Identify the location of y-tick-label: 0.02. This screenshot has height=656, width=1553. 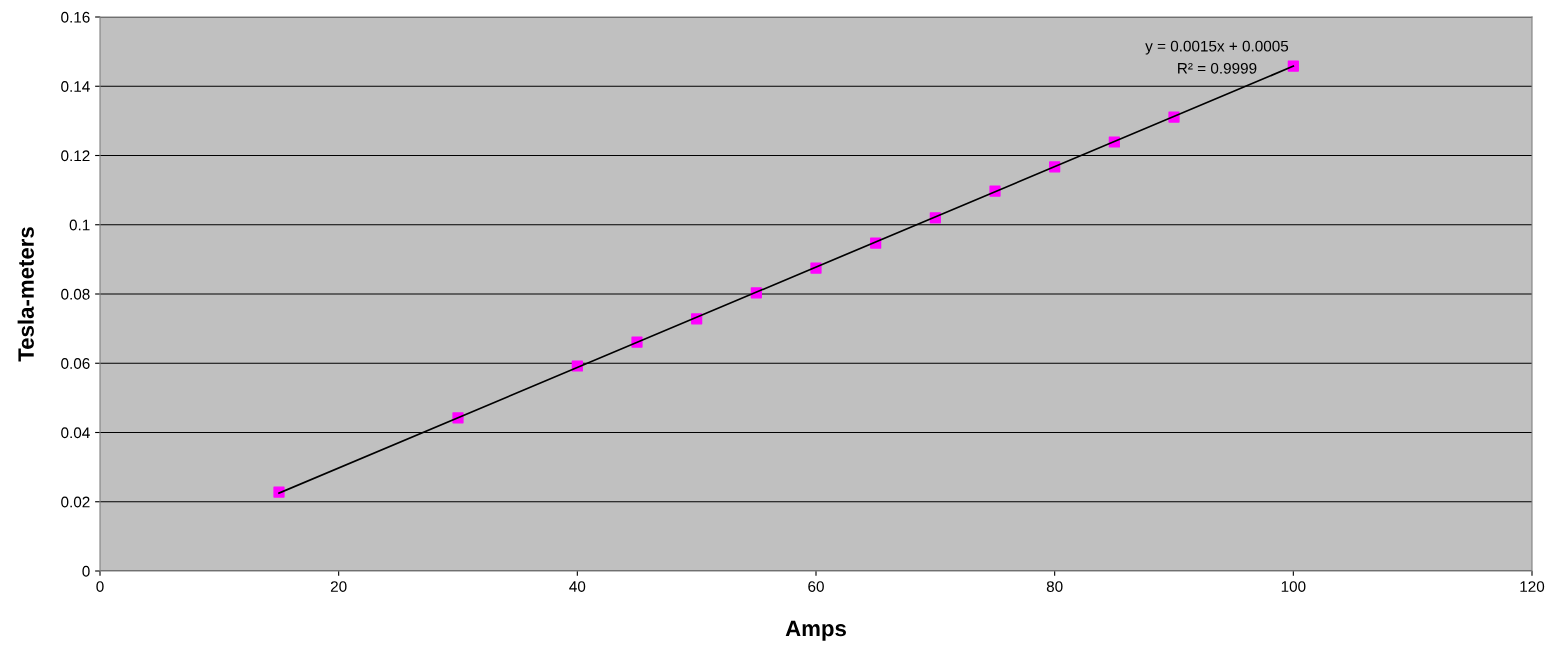
(75, 502).